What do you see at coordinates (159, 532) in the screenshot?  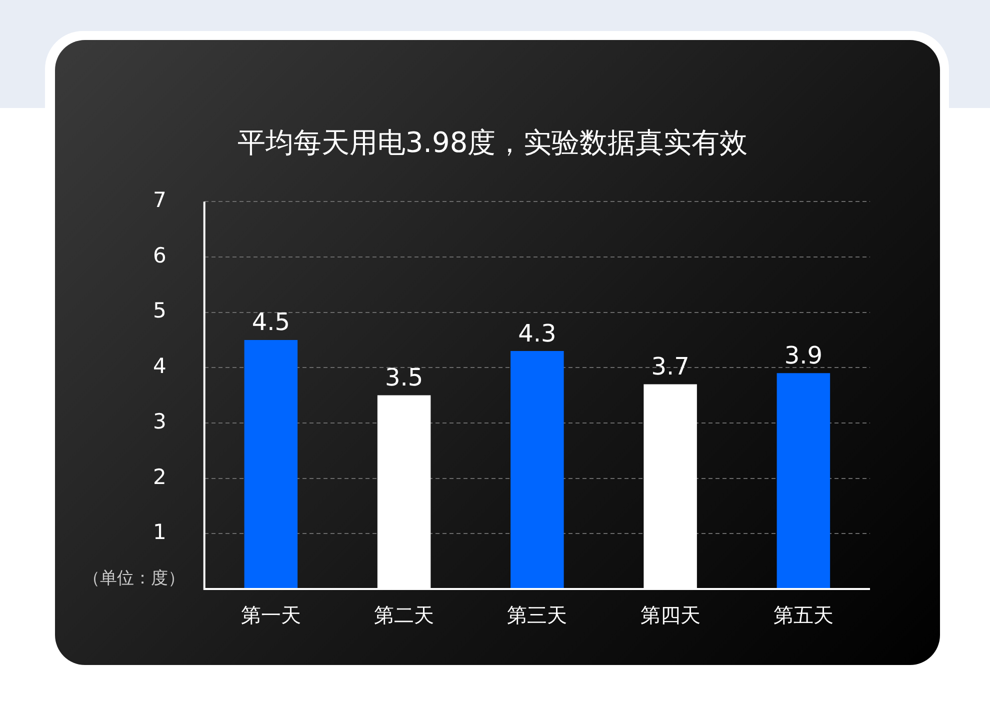 I see `y-tick-label: 1` at bounding box center [159, 532].